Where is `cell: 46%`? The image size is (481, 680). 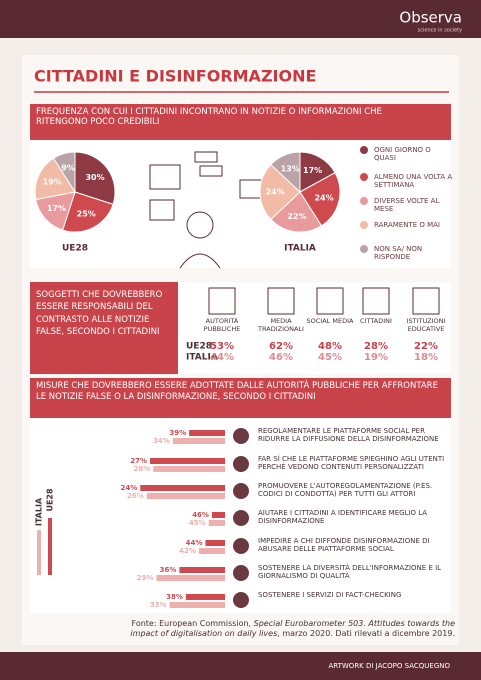
cell: 46% is located at coordinates (281, 357).